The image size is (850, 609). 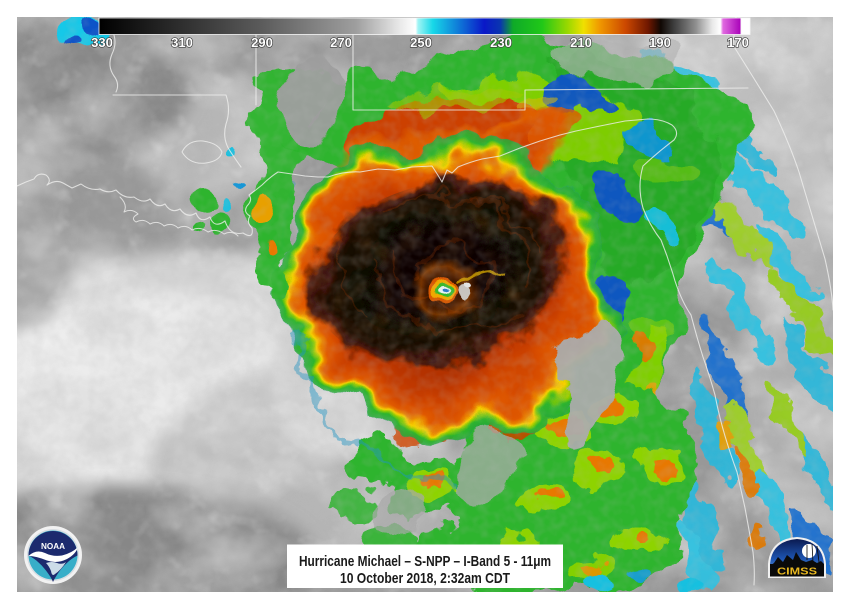 What do you see at coordinates (182, 42) in the screenshot?
I see `svg-text: 310` at bounding box center [182, 42].